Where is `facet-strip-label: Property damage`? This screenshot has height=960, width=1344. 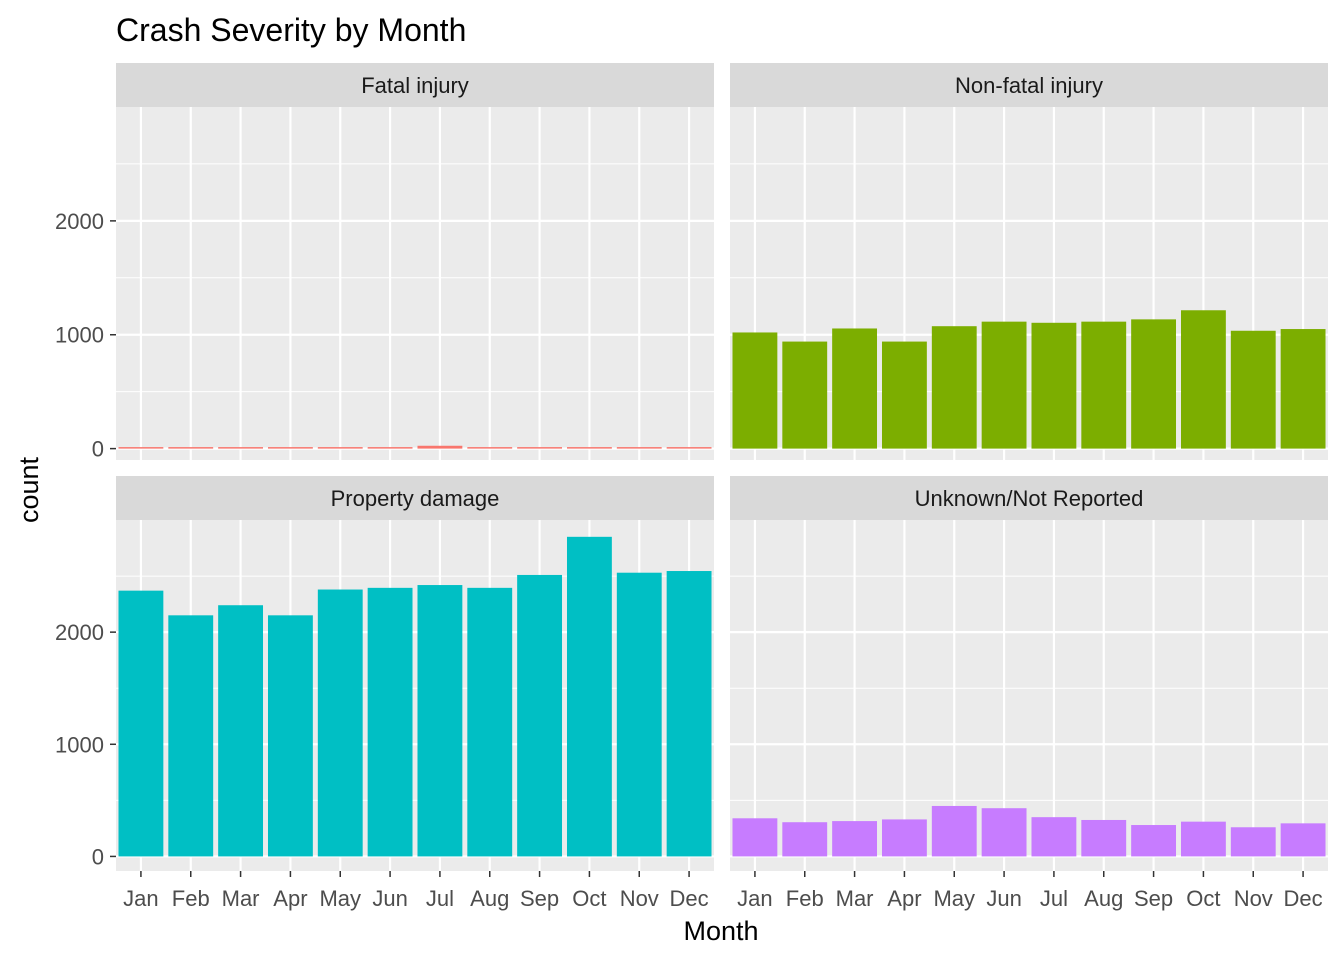
facet-strip-label: Property damage is located at coordinates (415, 498).